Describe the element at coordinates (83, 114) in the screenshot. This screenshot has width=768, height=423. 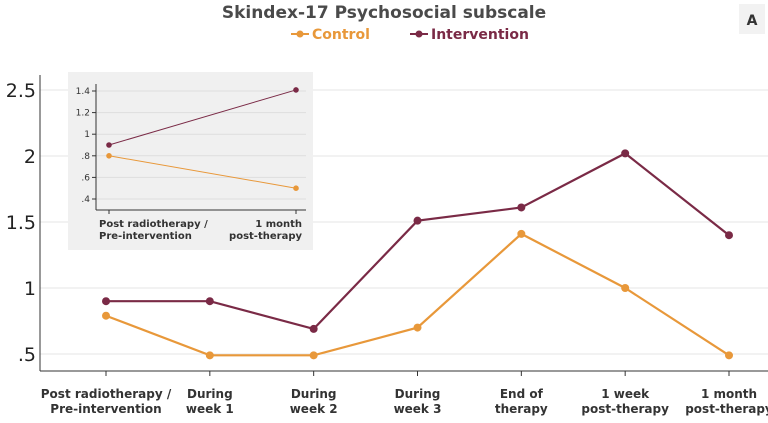
I see `inset-y-tick-label: 1.2` at that location.